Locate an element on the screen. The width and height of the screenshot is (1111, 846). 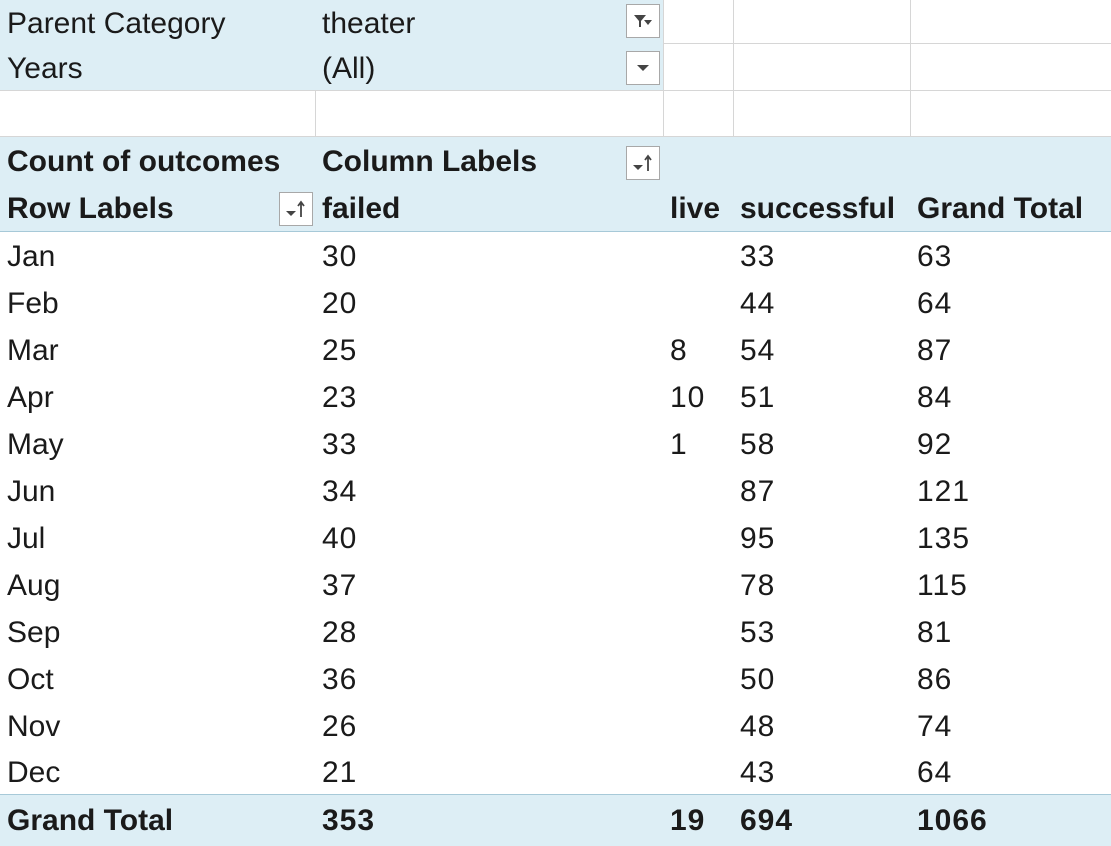
table-row: Mar 25 8 54 87 is located at coordinates (555, 350).